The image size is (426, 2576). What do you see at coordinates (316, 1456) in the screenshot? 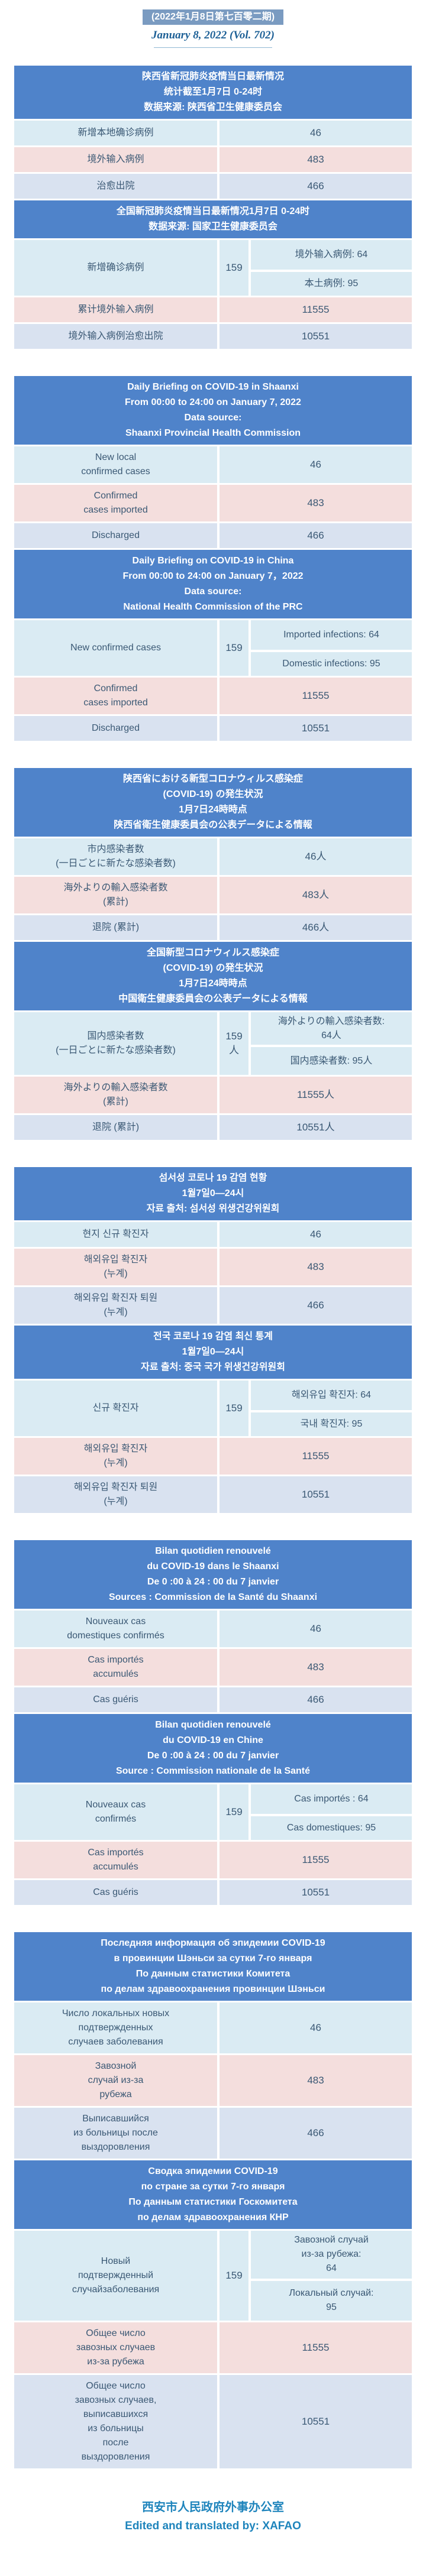
I see `stat-value: 11555` at bounding box center [316, 1456].